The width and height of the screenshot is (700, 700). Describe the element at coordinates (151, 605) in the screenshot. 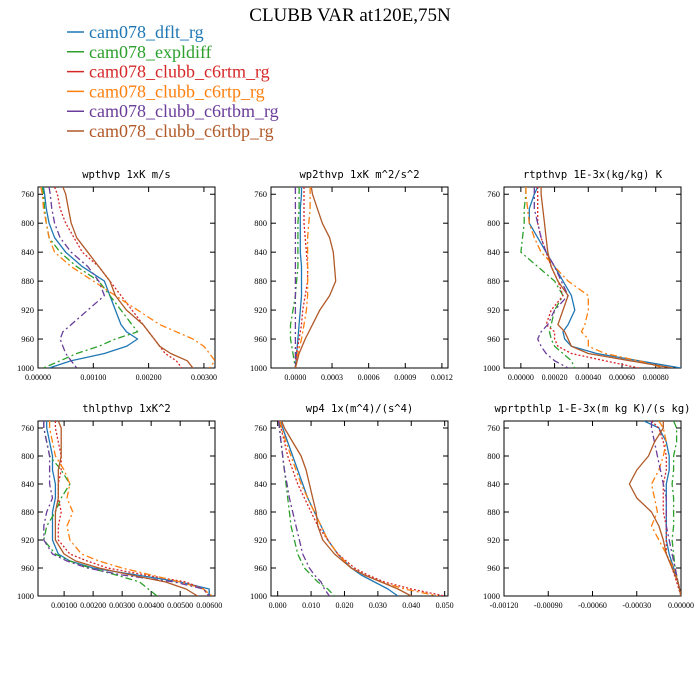

I see `x-tick-label: 0.00400` at that location.